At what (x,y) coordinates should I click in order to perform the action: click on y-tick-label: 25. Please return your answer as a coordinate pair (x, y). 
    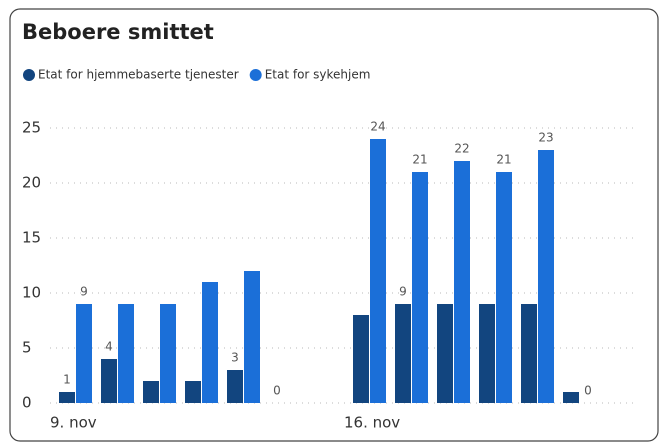
    Looking at the image, I should click on (31, 128).